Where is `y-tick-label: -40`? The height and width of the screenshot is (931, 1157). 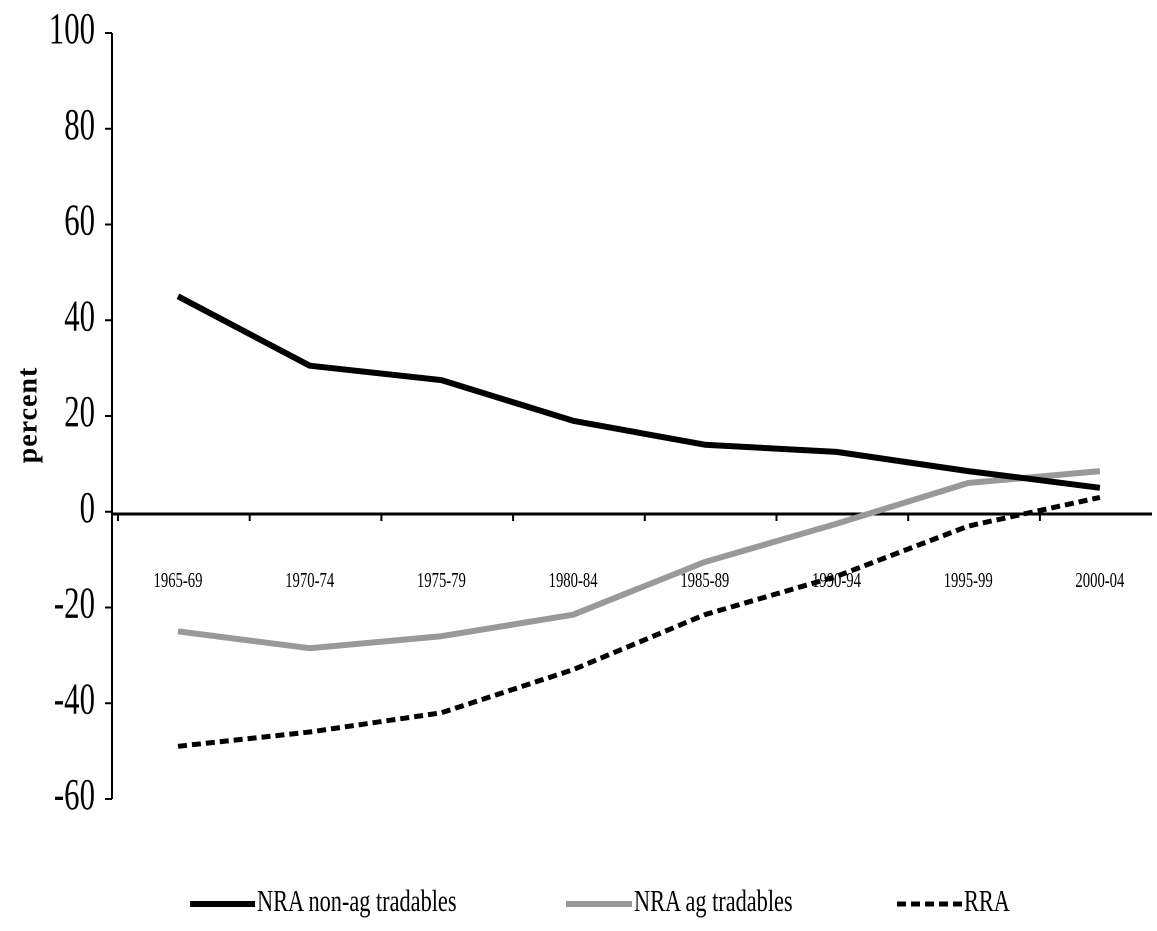
y-tick-label: -40 is located at coordinates (74, 699).